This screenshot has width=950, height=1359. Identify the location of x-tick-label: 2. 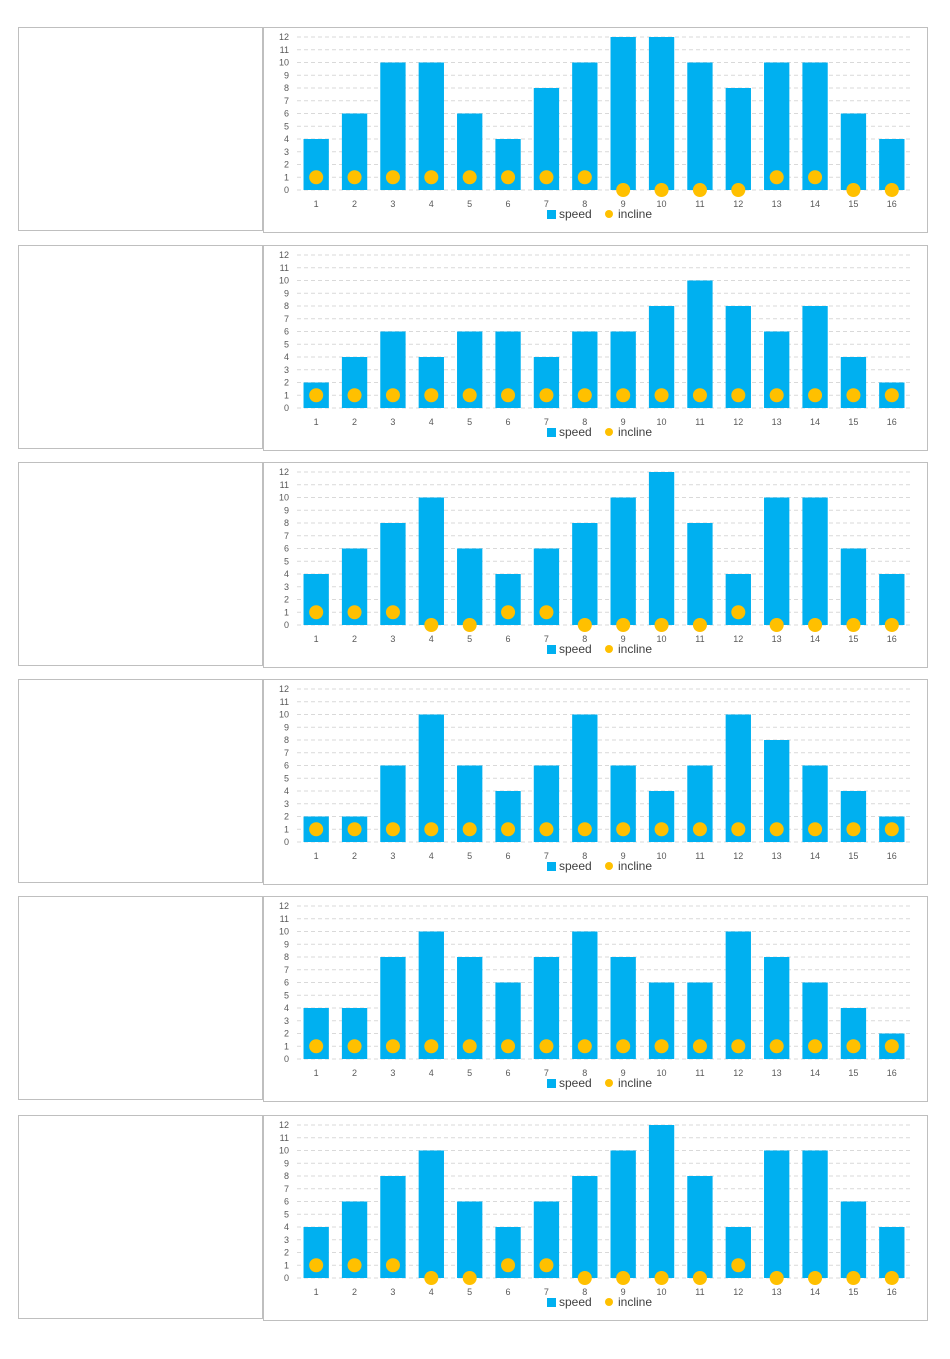
(354, 639).